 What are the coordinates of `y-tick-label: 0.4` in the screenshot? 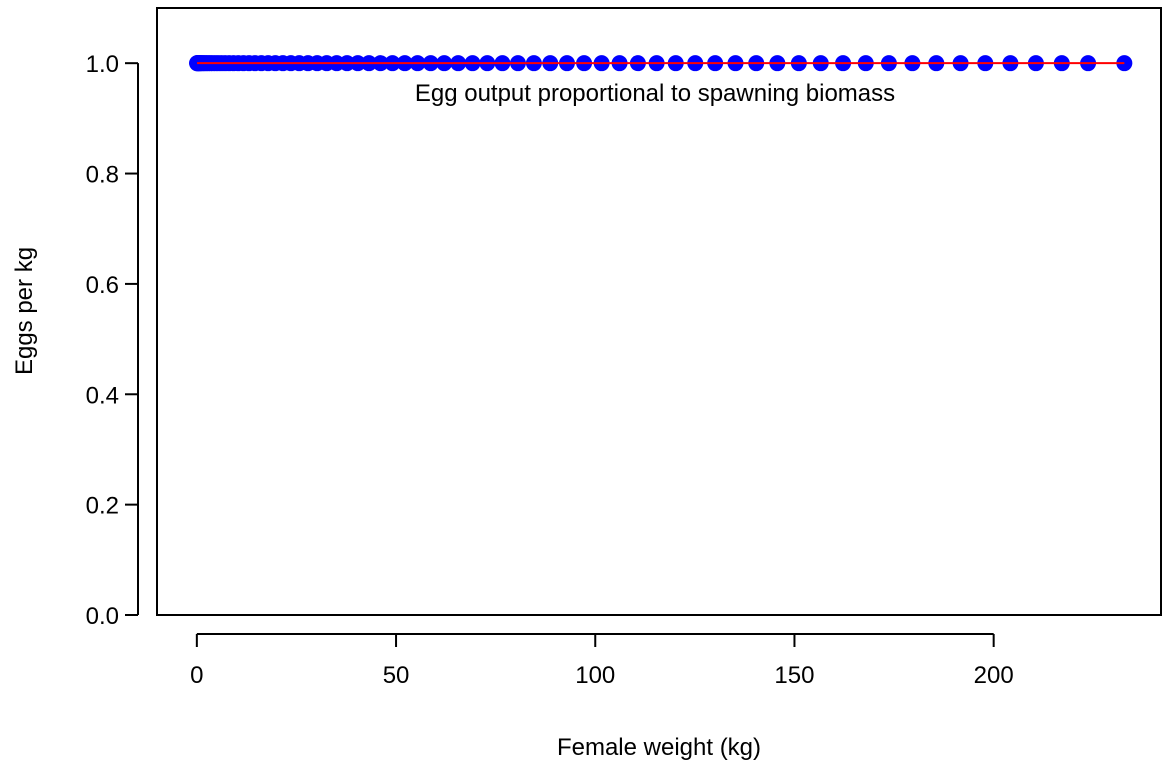 It's located at (102, 395).